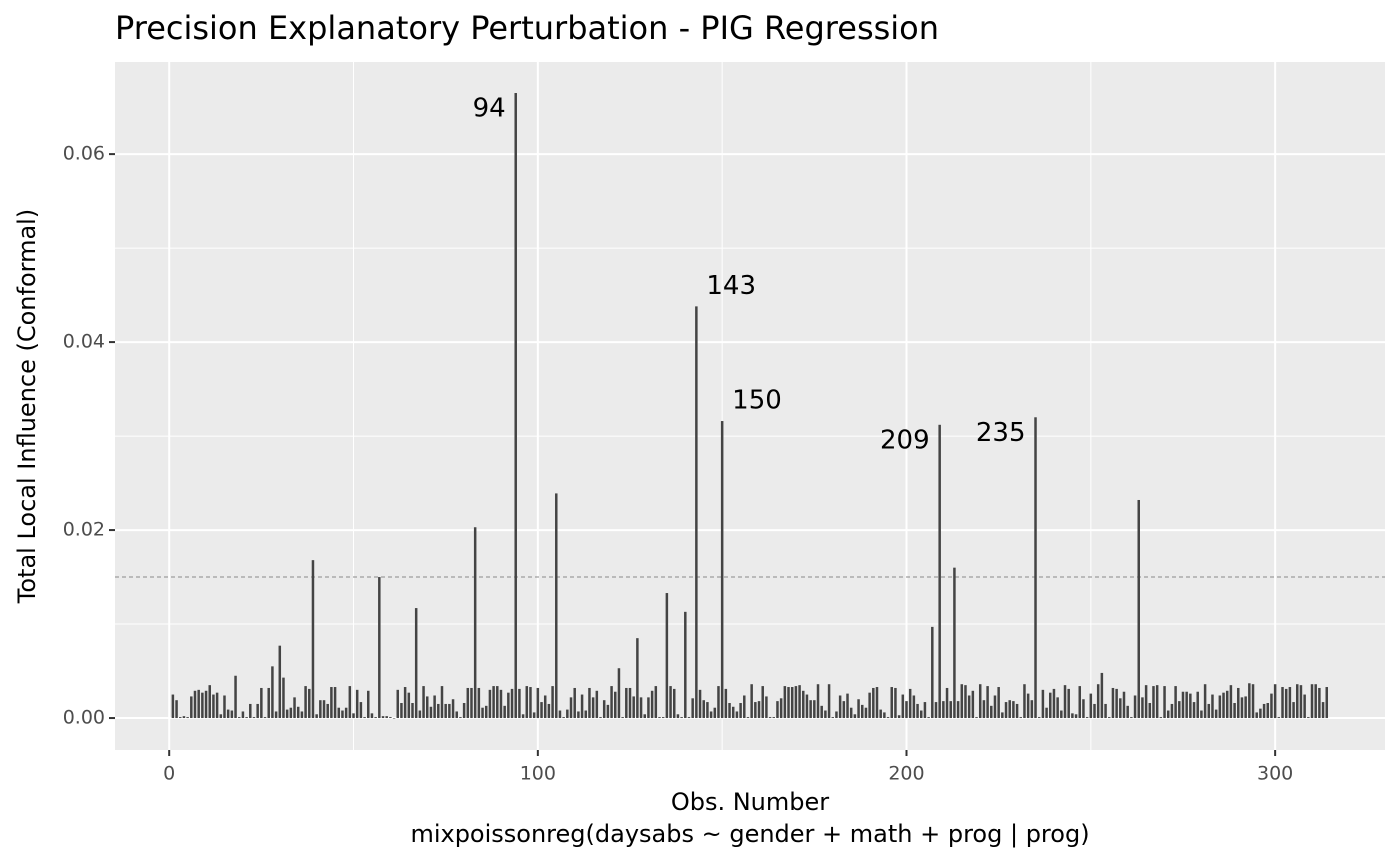 The image size is (1400, 865). What do you see at coordinates (757, 401) in the screenshot?
I see `annotation: 150` at bounding box center [757, 401].